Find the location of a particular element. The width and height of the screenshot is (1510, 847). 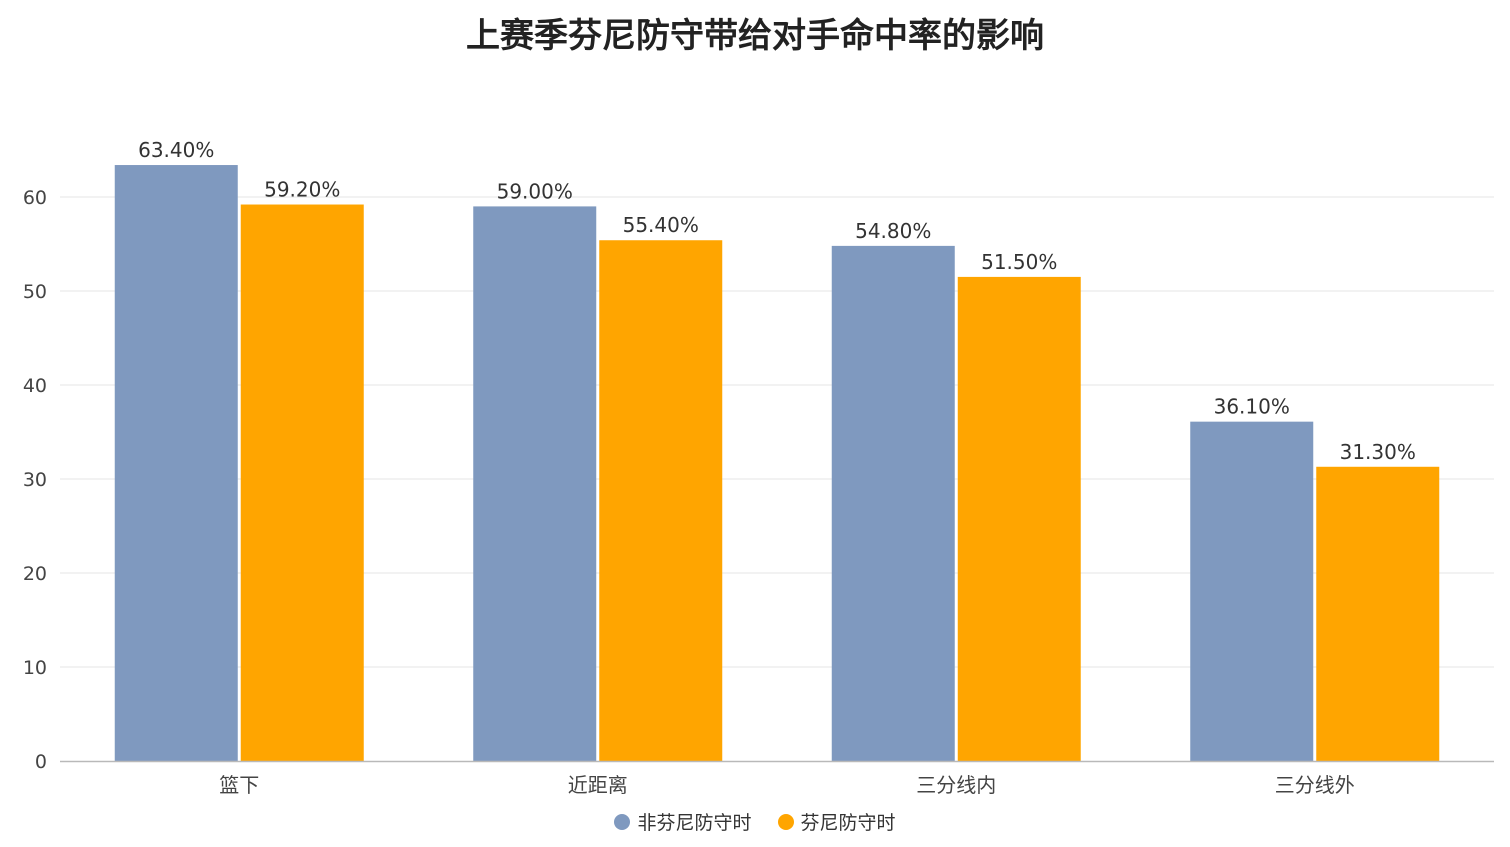

y-tick-label: 60 is located at coordinates (35, 198).